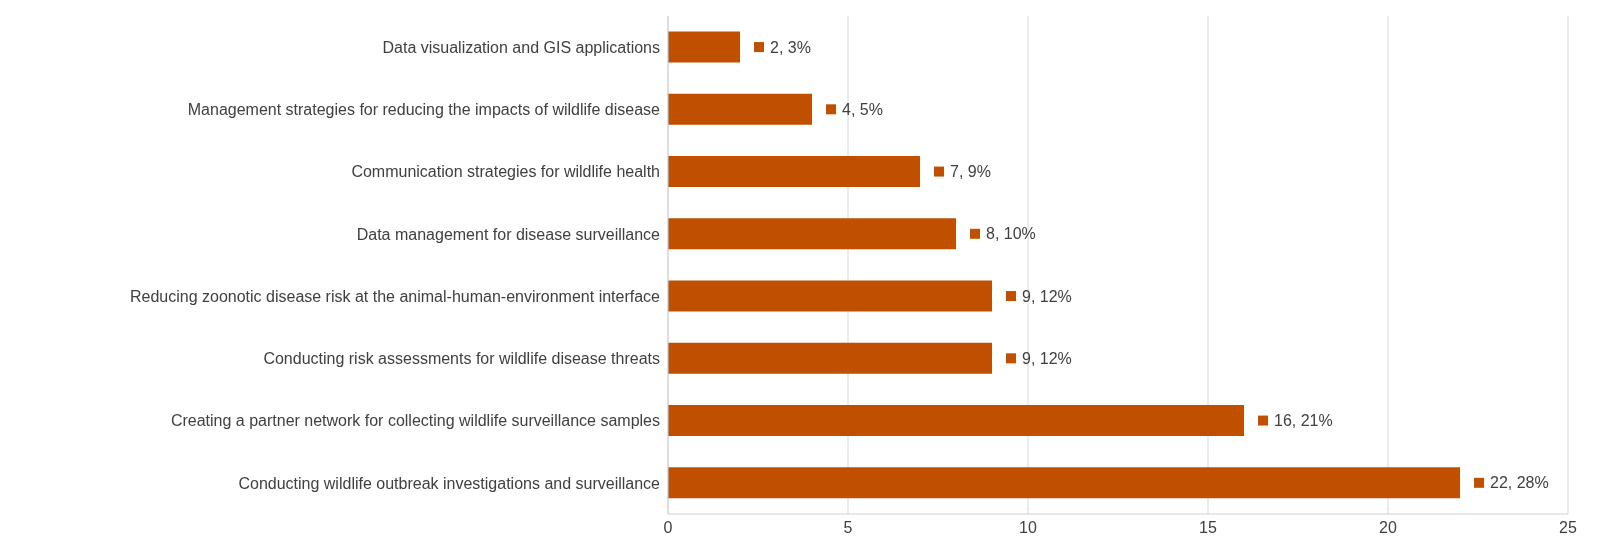 The image size is (1624, 556). Describe the element at coordinates (1208, 528) in the screenshot. I see `x-tick-label: 15` at that location.